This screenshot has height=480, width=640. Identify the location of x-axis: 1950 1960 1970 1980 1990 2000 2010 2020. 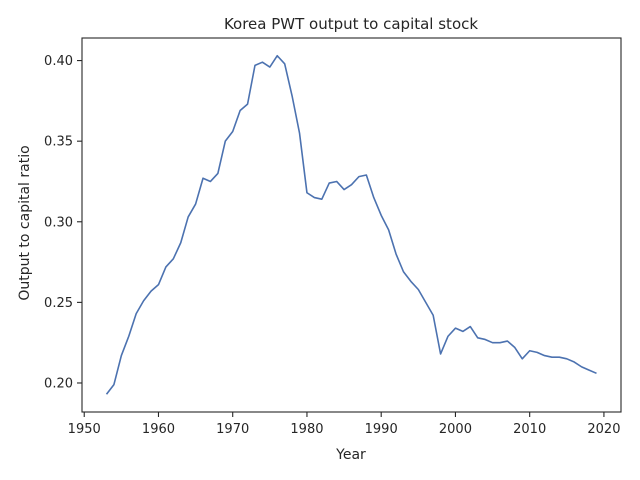
(344, 424).